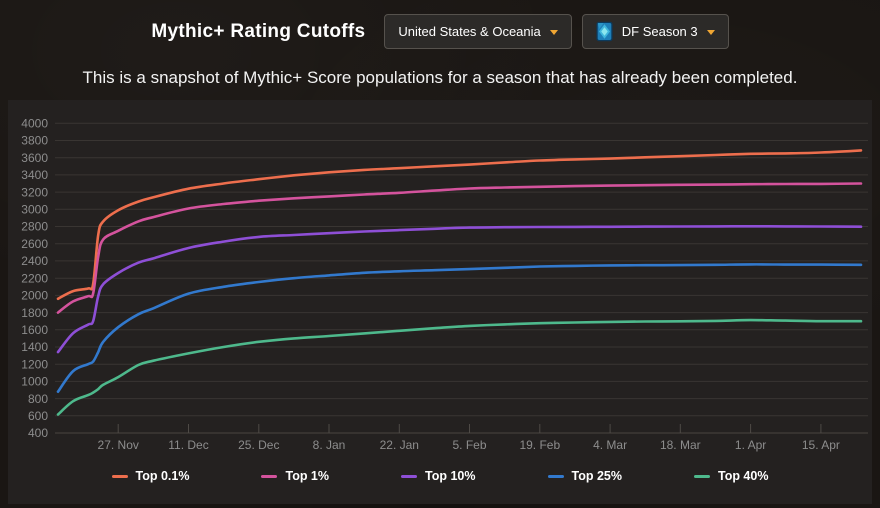  What do you see at coordinates (34, 141) in the screenshot?
I see `y-tick-label: 3800` at bounding box center [34, 141].